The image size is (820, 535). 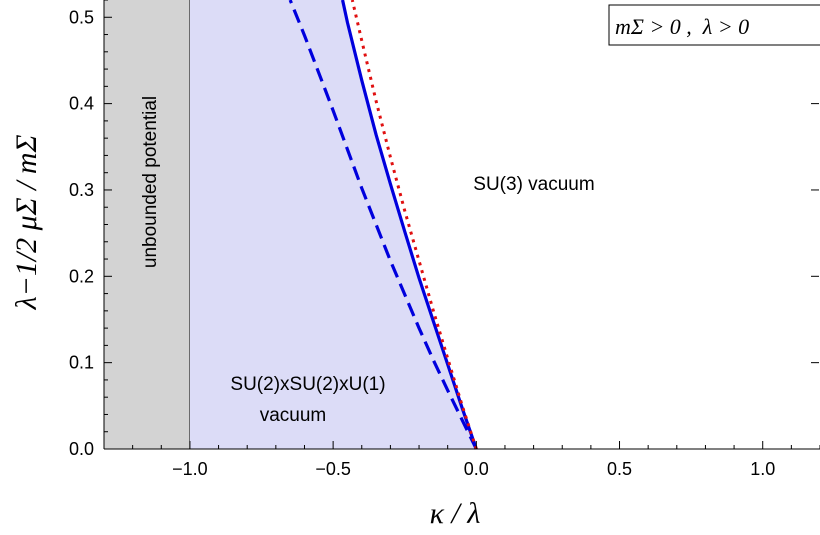 I want to click on legend-box, so click(x=714, y=25).